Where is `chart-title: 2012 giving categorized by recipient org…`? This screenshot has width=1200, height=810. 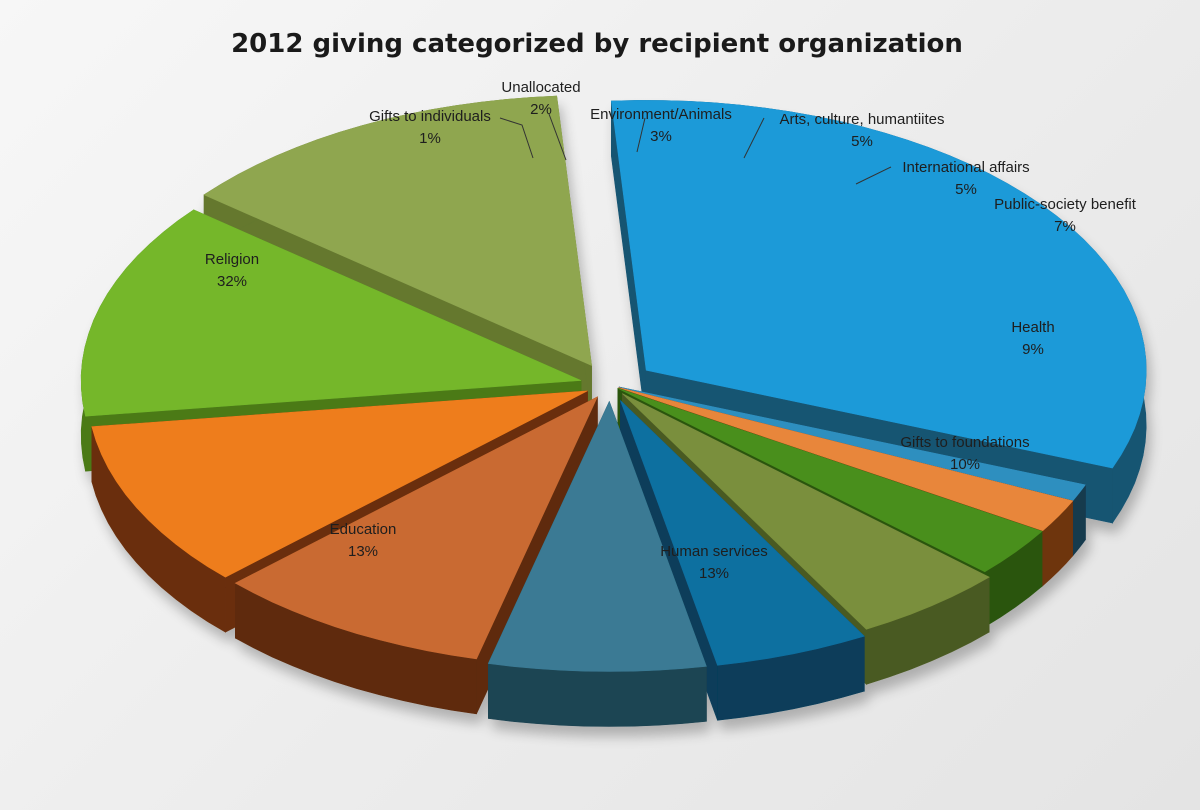
chart-title: 2012 giving categorized by recipient org… is located at coordinates (597, 44).